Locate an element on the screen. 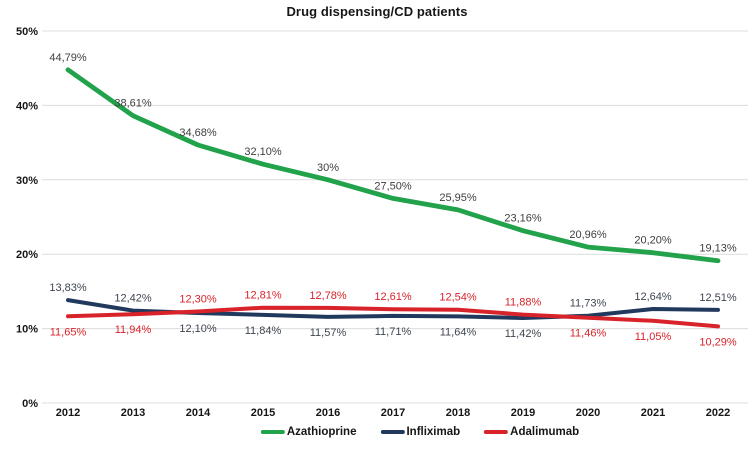  y-axis-tick-label: 10% is located at coordinates (27, 330).